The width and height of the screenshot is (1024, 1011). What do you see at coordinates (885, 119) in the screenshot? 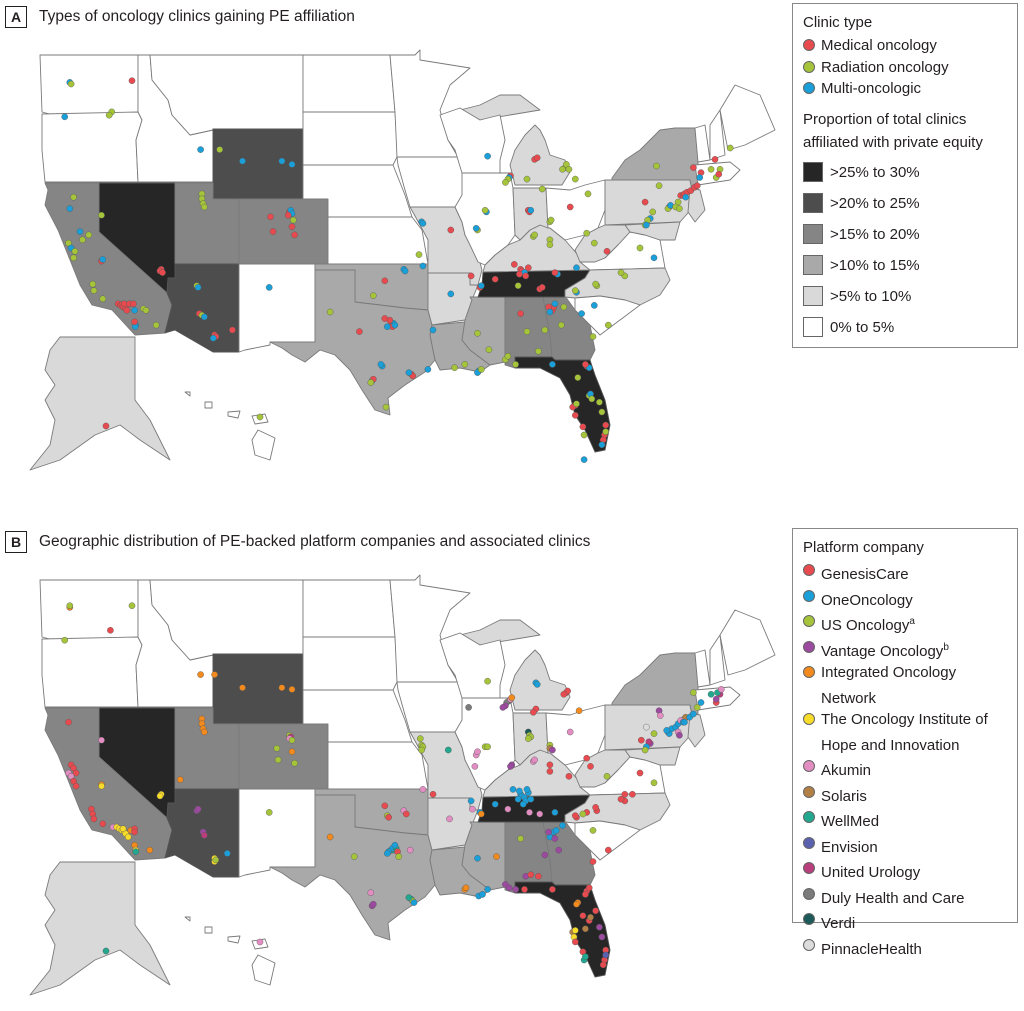
I see `shading-legend-title-line1: Proportion of total clinics` at bounding box center [885, 119].